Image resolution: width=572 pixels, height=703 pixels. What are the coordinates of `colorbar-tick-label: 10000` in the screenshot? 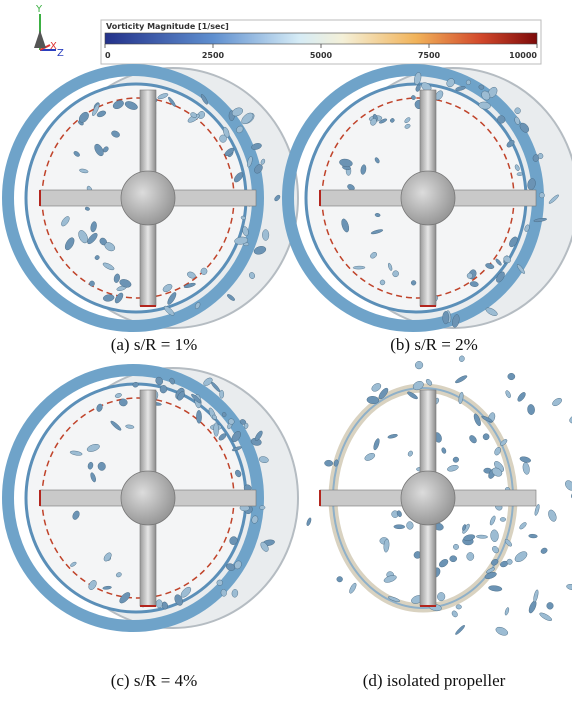 It's located at (523, 55).